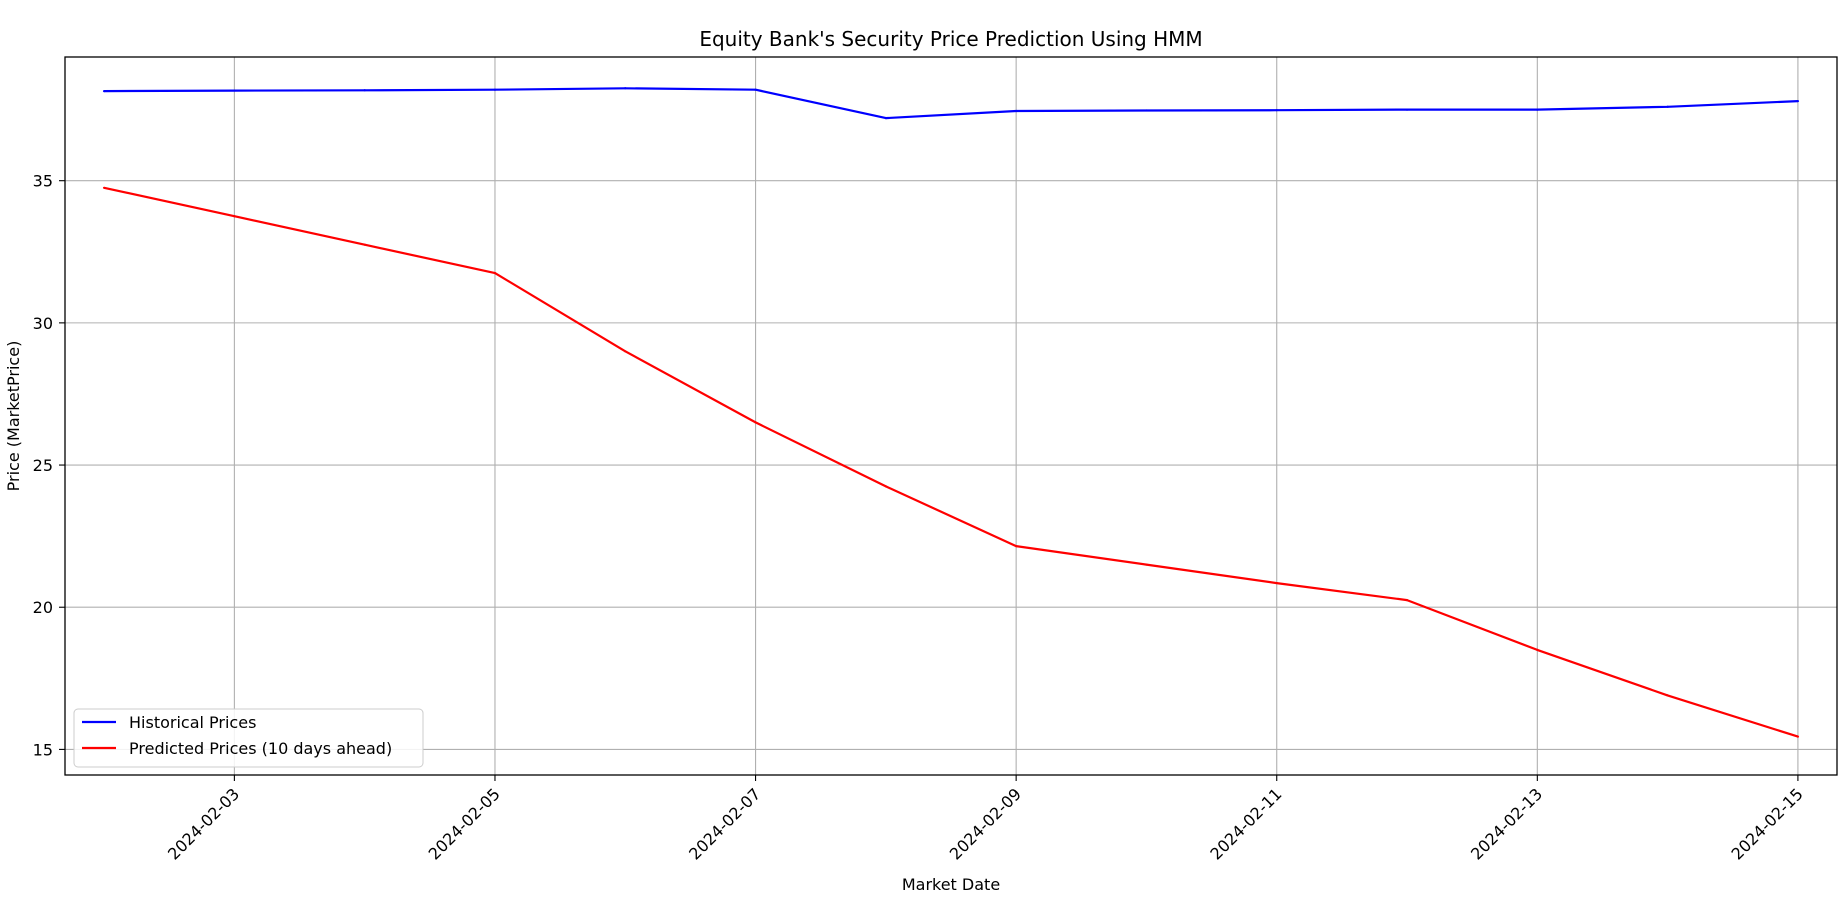 The width and height of the screenshot is (1839, 909). What do you see at coordinates (951, 884) in the screenshot?
I see `x-axis-title: Market Date` at bounding box center [951, 884].